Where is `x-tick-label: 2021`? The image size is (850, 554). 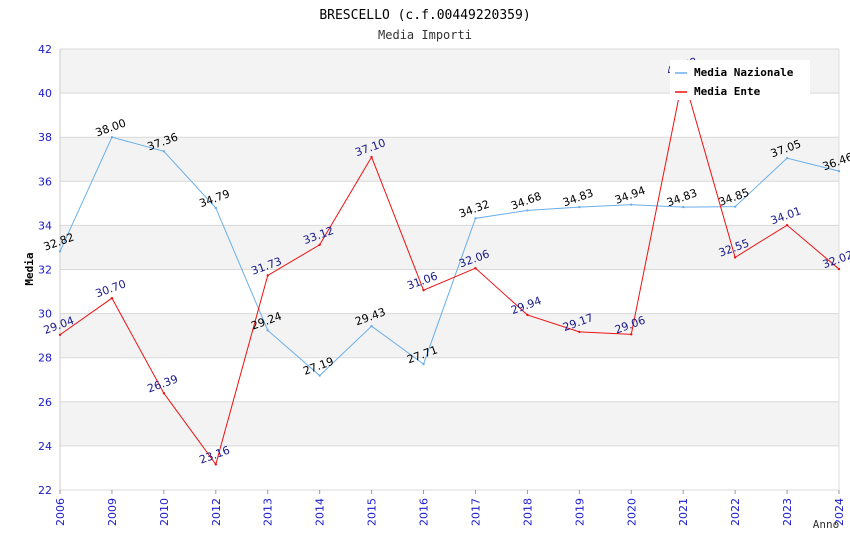
x-tick-label: 2021 is located at coordinates (683, 512).